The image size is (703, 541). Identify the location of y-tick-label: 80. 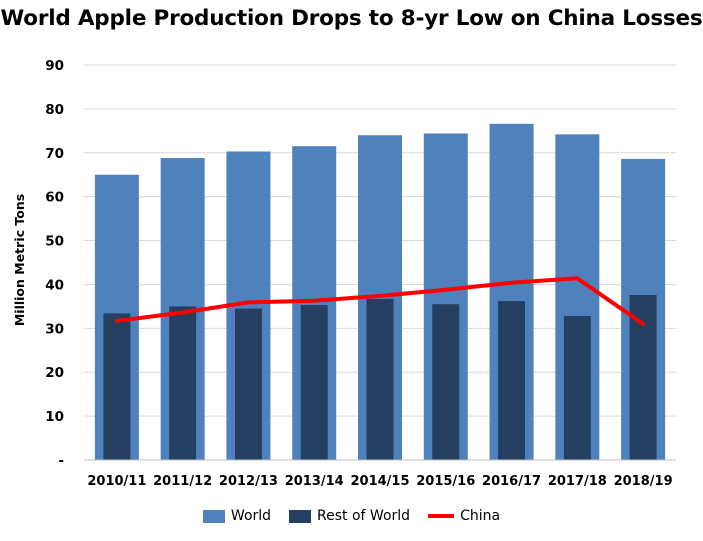
(54, 110).